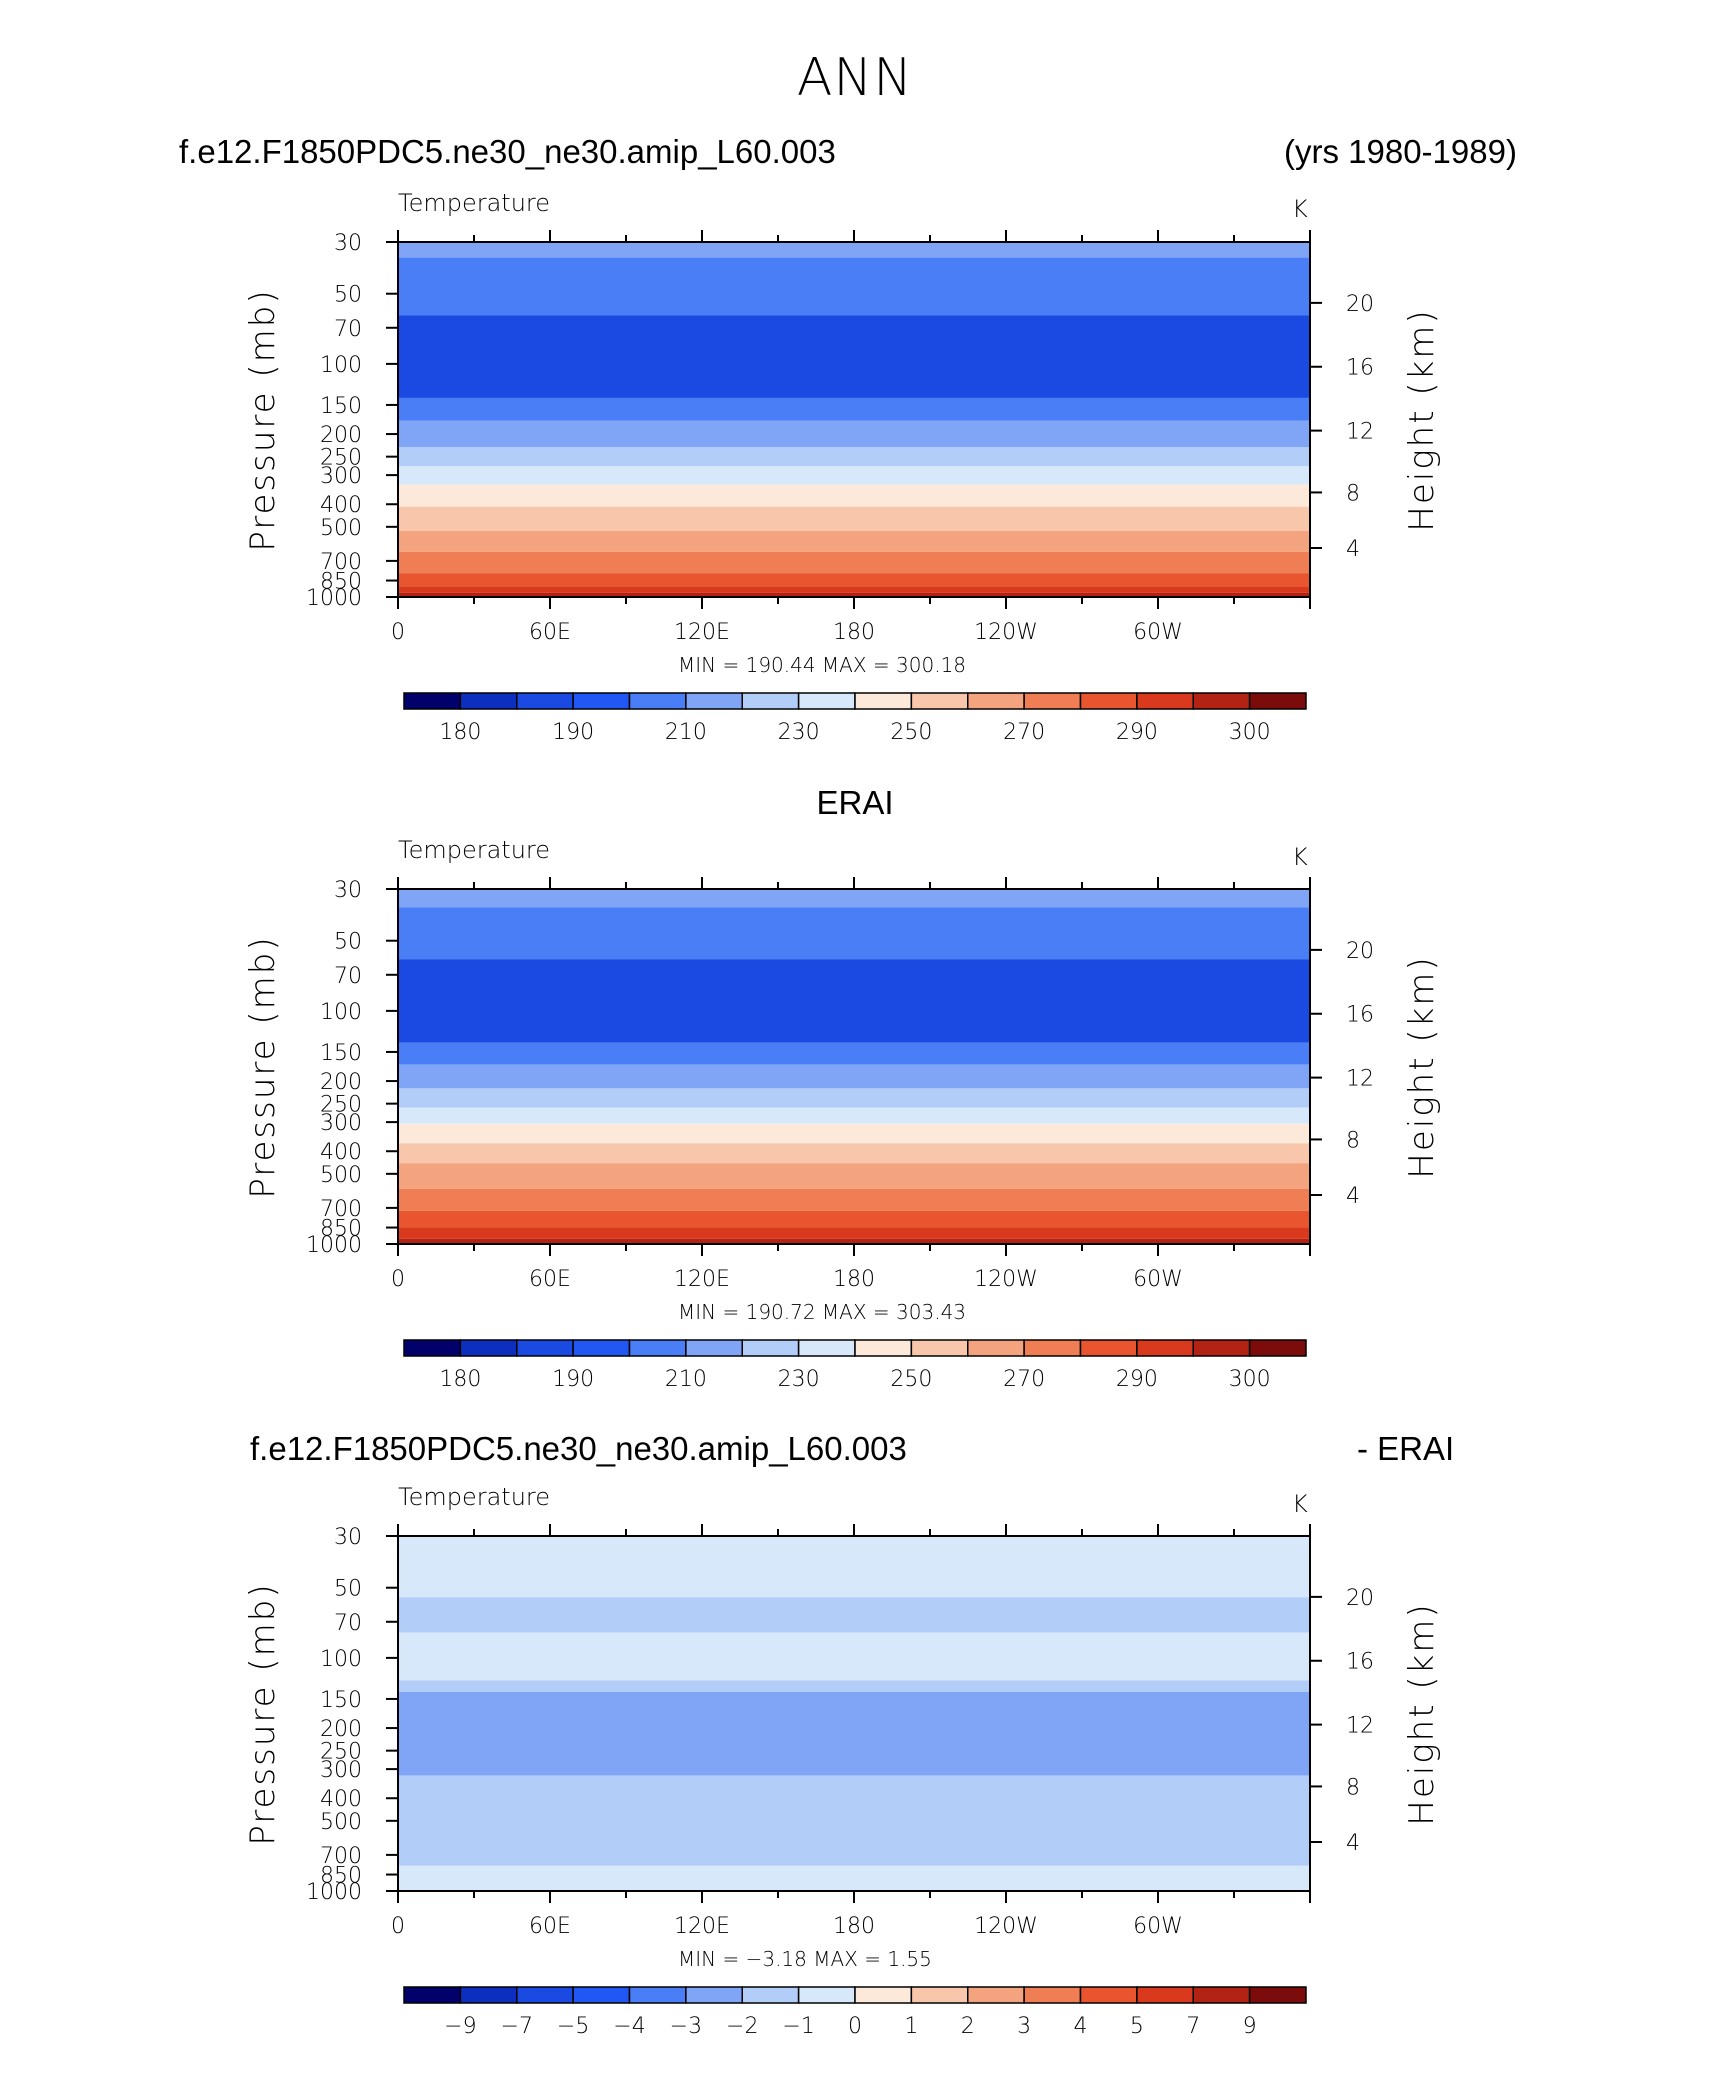  What do you see at coordinates (1360, 368) in the screenshot?
I see `y2-tick-label: 16` at bounding box center [1360, 368].